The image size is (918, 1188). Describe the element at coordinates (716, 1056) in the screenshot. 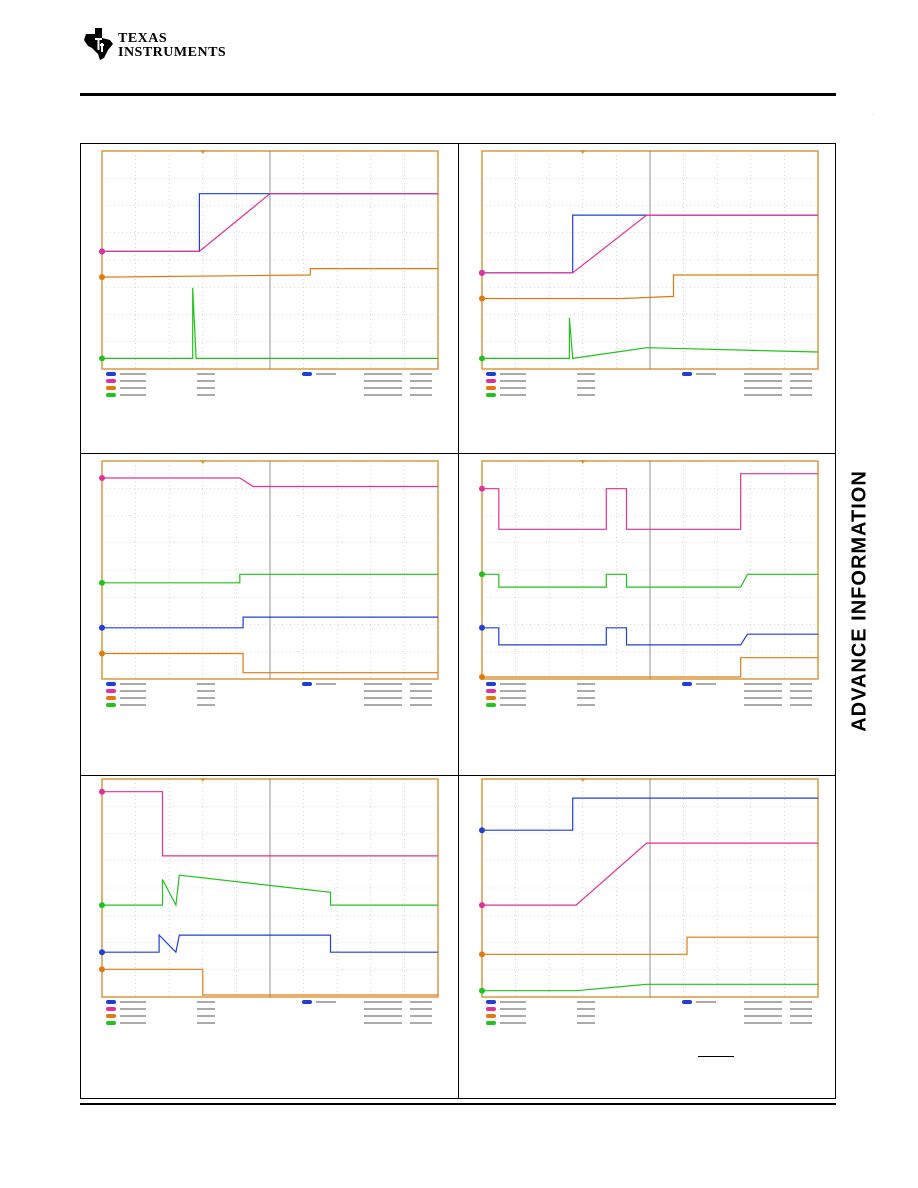

I see `overline-mark` at that location.